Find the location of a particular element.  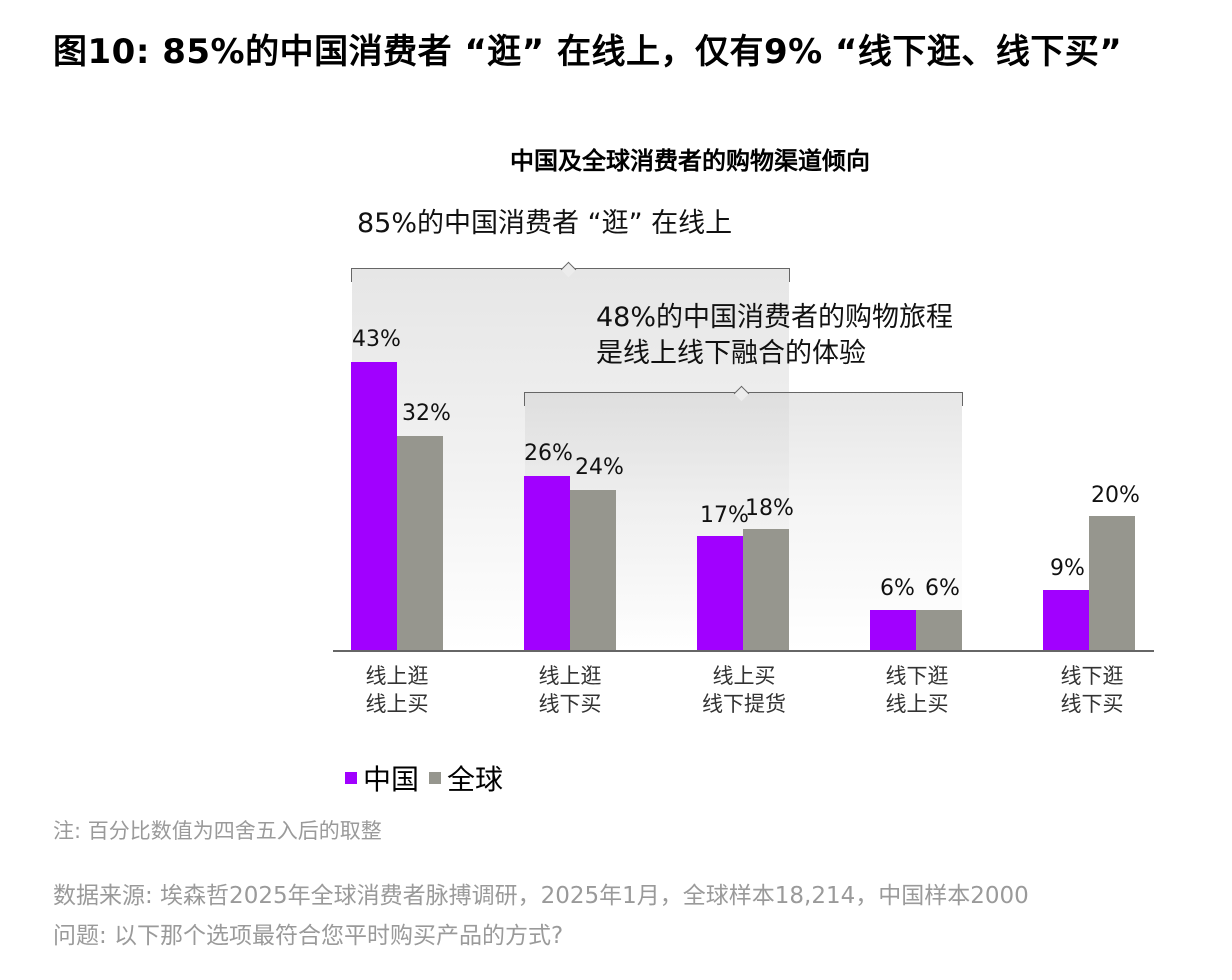

annotation-omnichannel: 48%的中国消费者的购物旅程 是线上线下融合的体验 is located at coordinates (774, 336).